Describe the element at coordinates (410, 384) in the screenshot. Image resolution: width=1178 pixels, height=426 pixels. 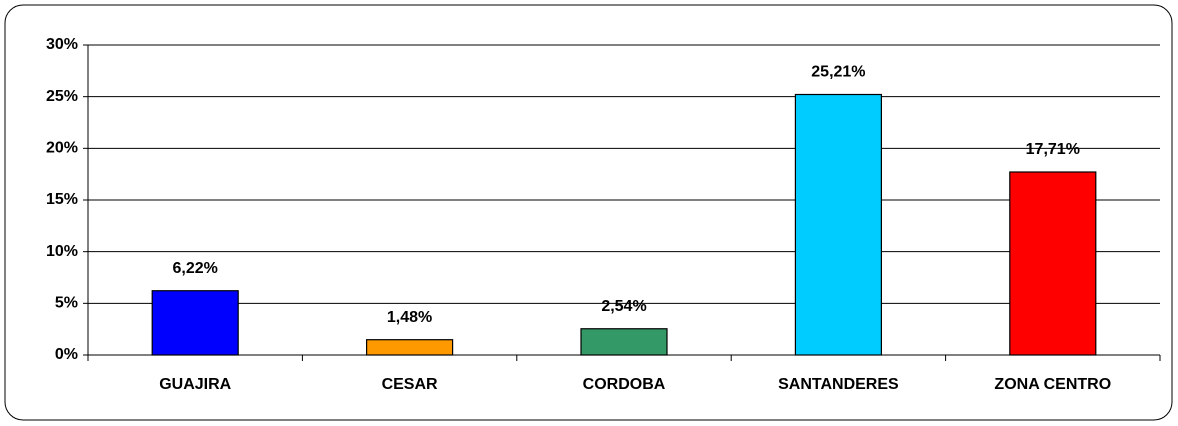
I see `x-tick-label: CESAR` at that location.